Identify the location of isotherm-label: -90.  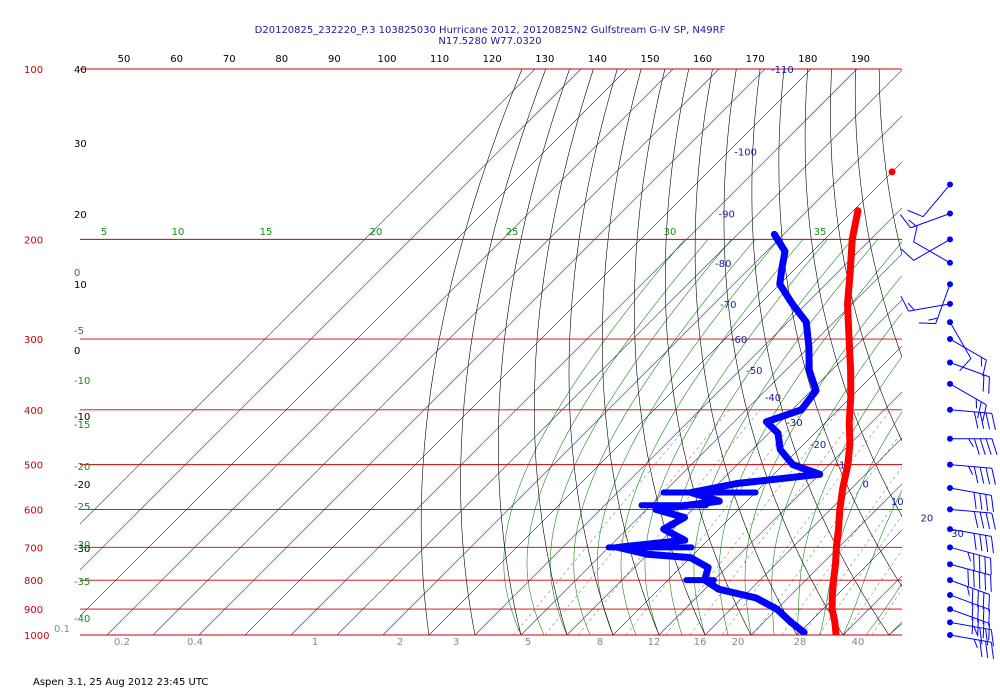
(727, 214).